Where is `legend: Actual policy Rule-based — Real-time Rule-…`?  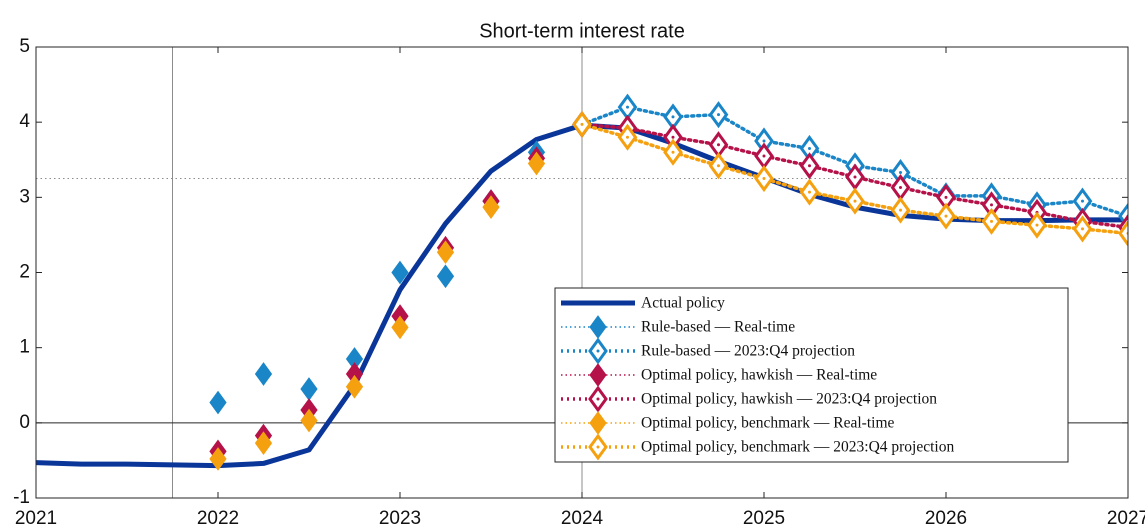 legend: Actual policy Rule-based — Real-time Rule-… is located at coordinates (811, 375).